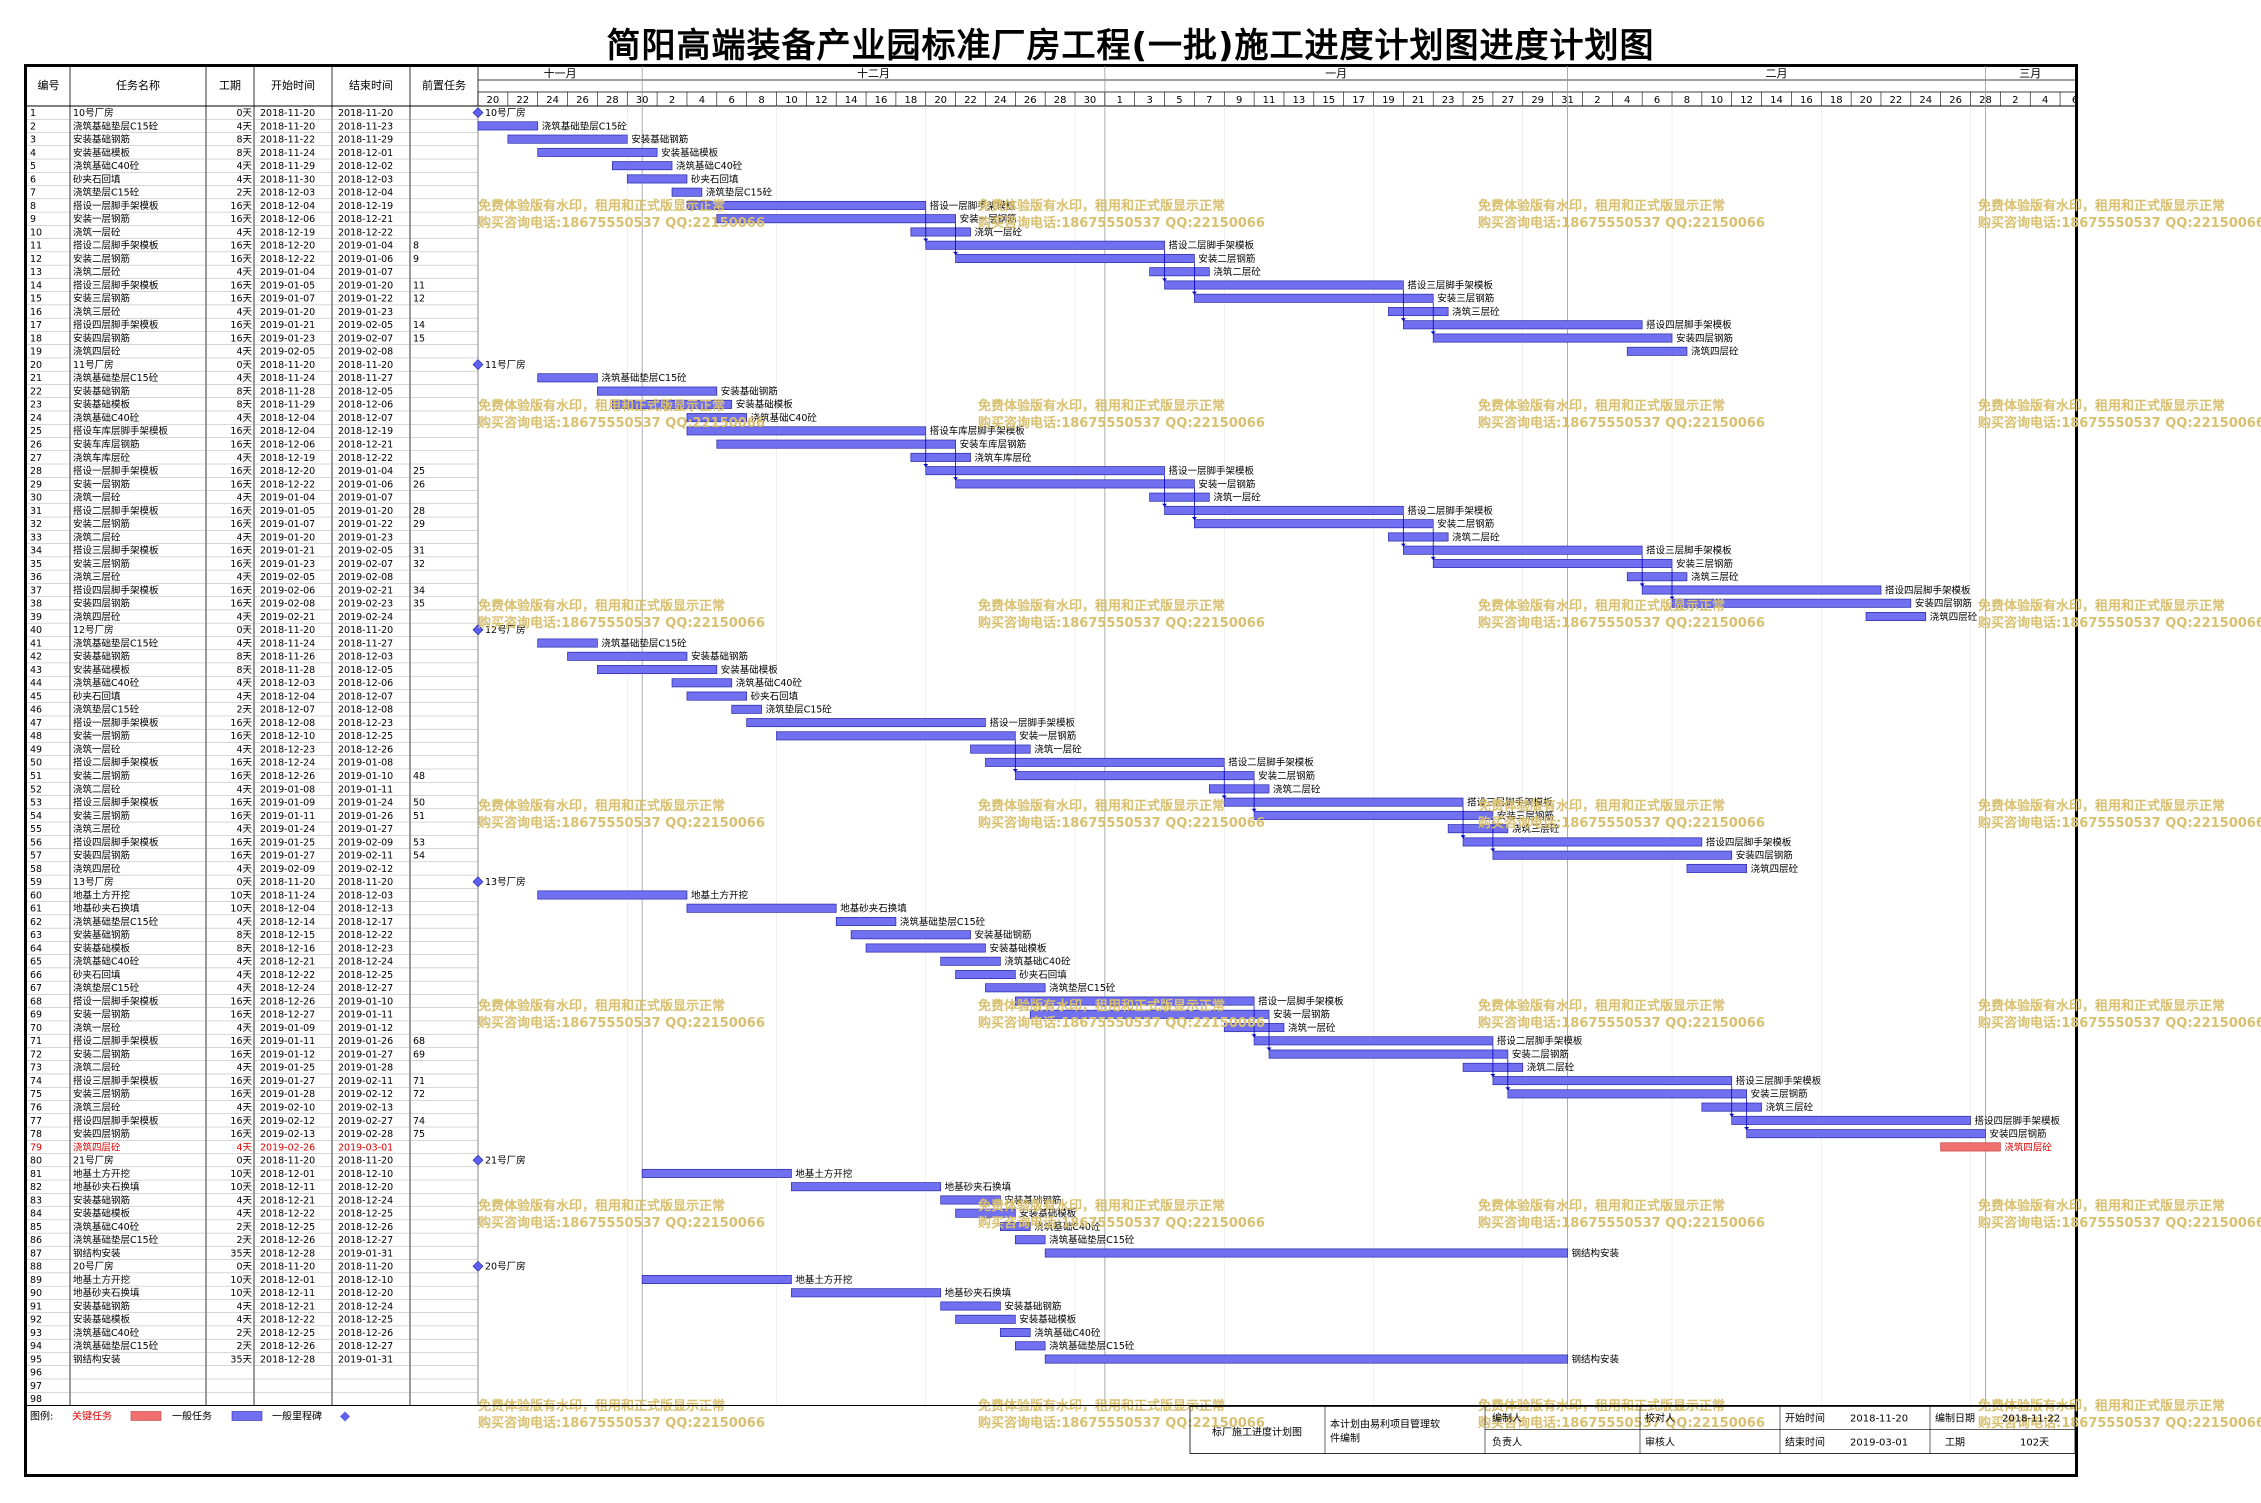 Image resolution: width=2261 pixels, height=1503 pixels. What do you see at coordinates (33, 126) in the screenshot?
I see `table-cell: 2` at bounding box center [33, 126].